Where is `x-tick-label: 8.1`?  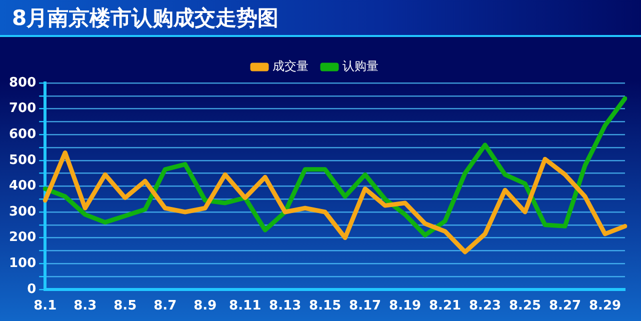 x-tick-label: 8.1 is located at coordinates (45, 306).